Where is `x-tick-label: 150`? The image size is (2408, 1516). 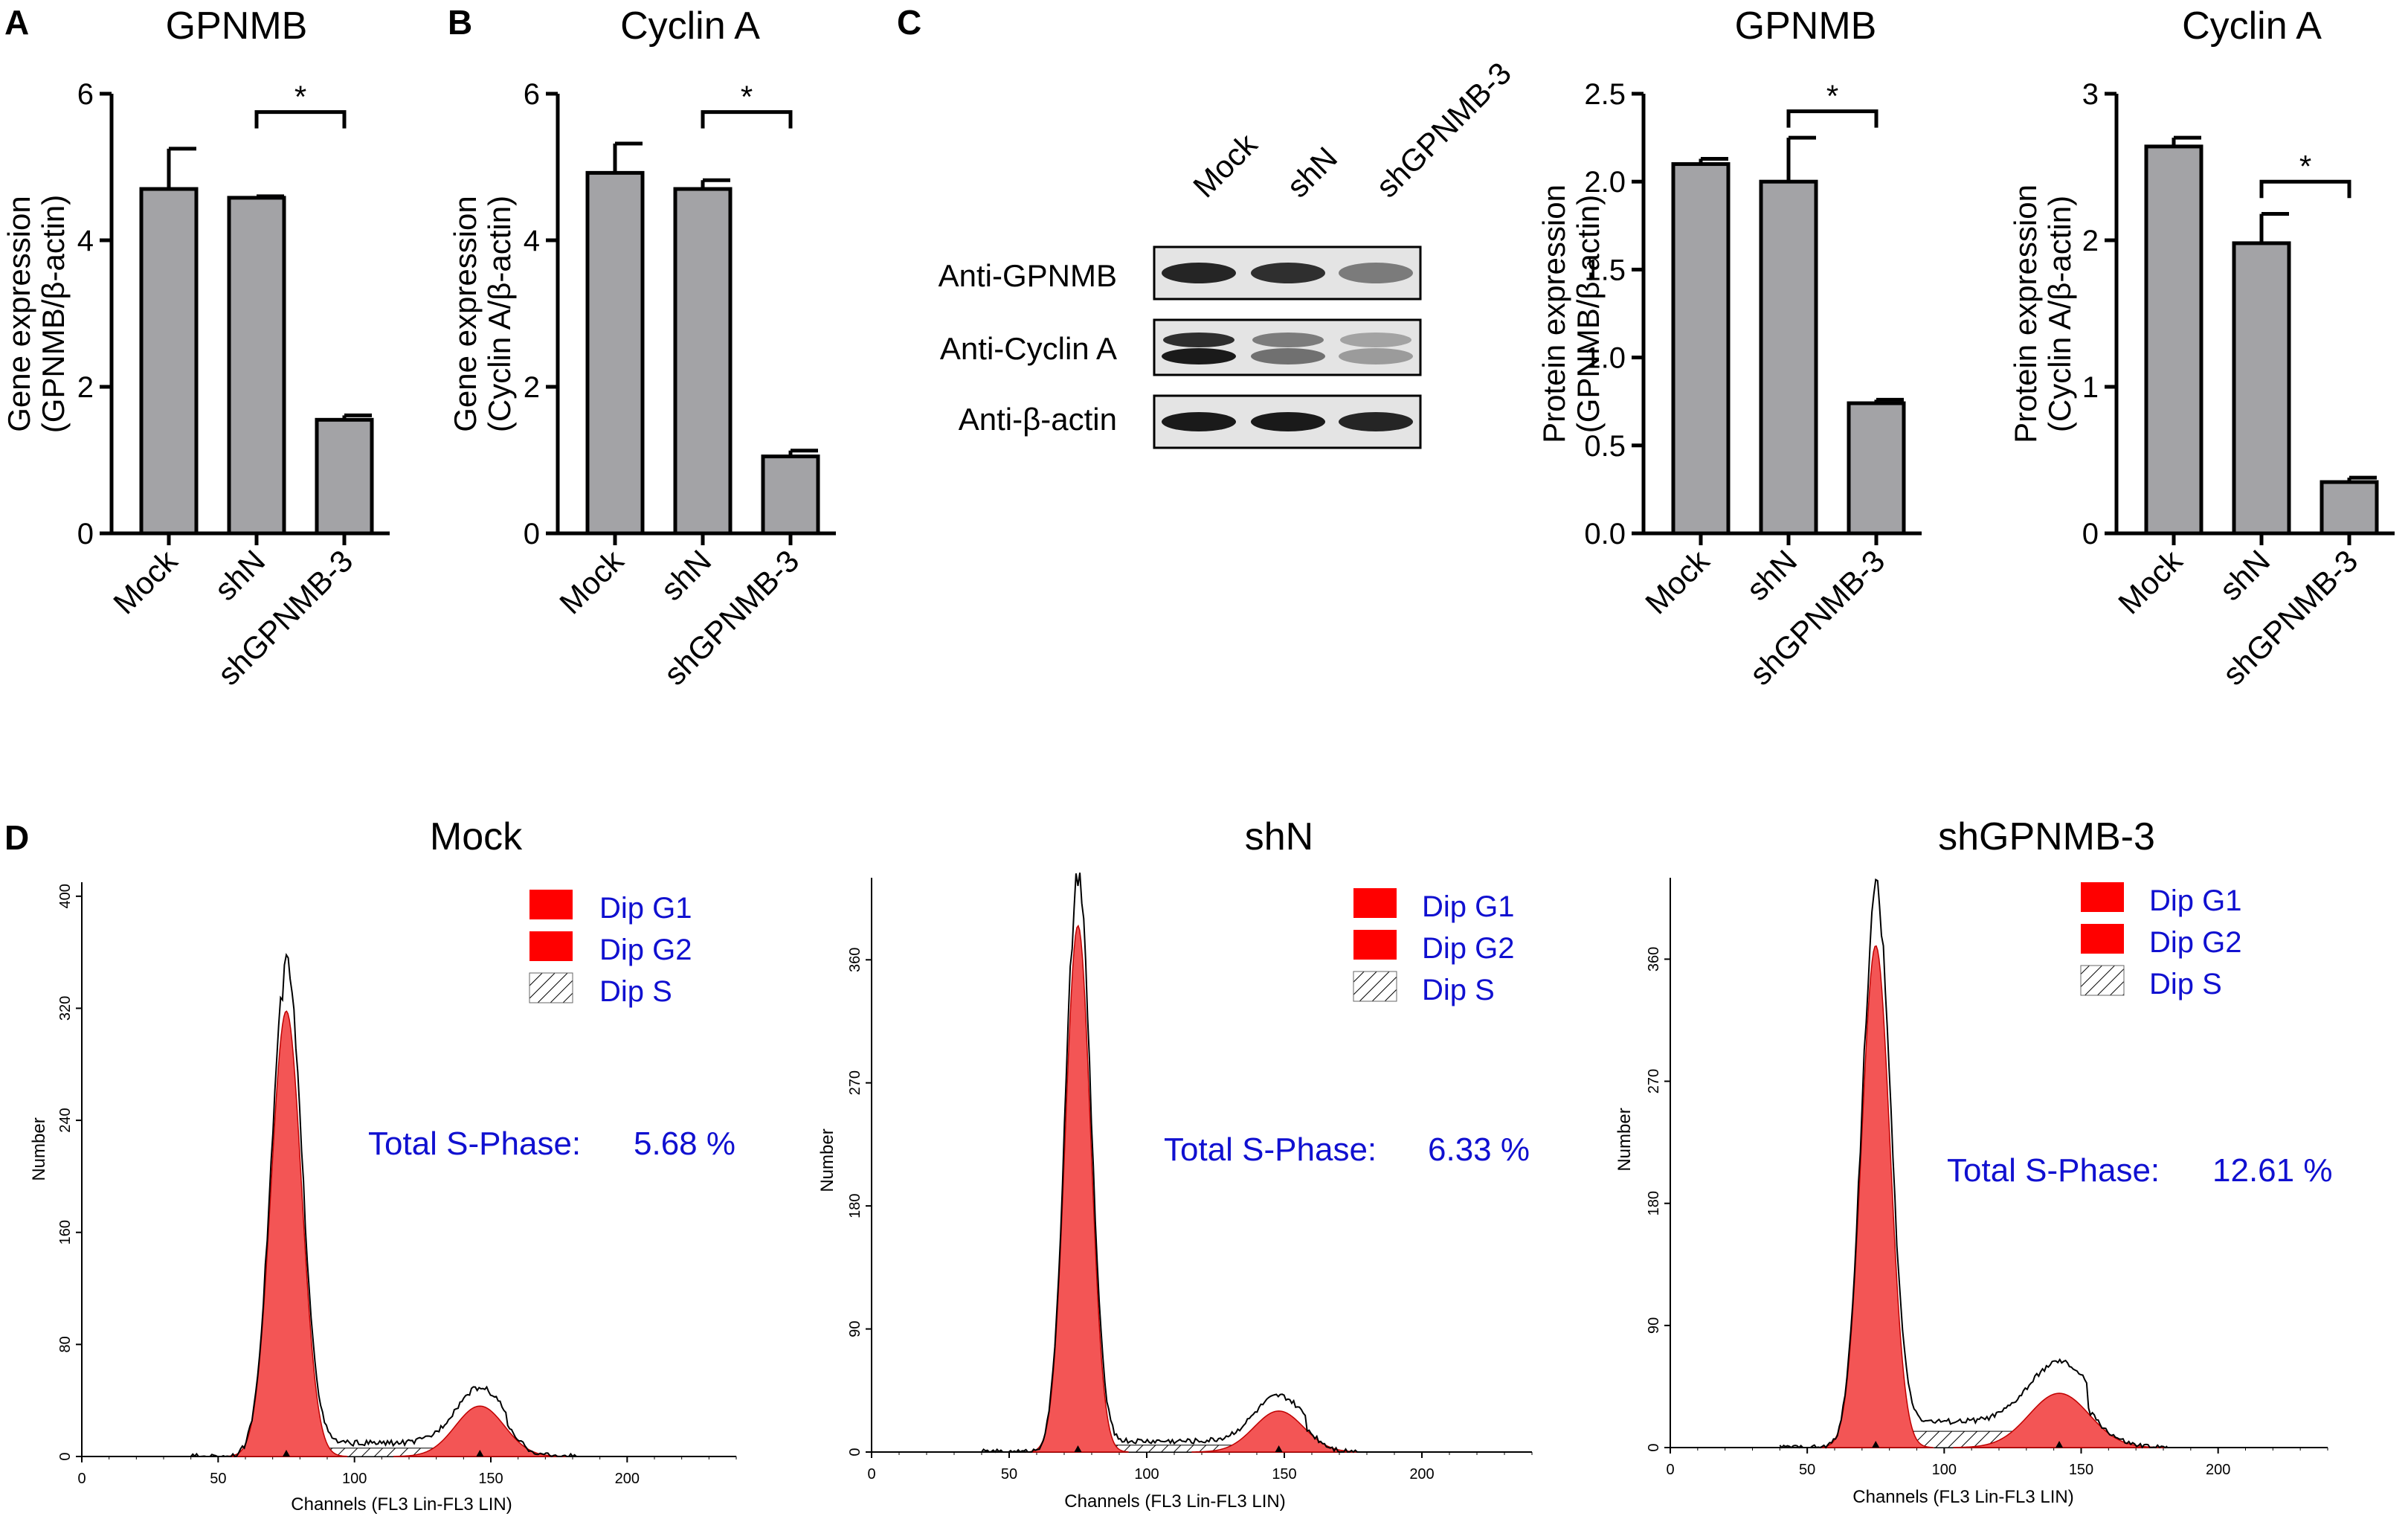 x-tick-label: 150 is located at coordinates (490, 1479).